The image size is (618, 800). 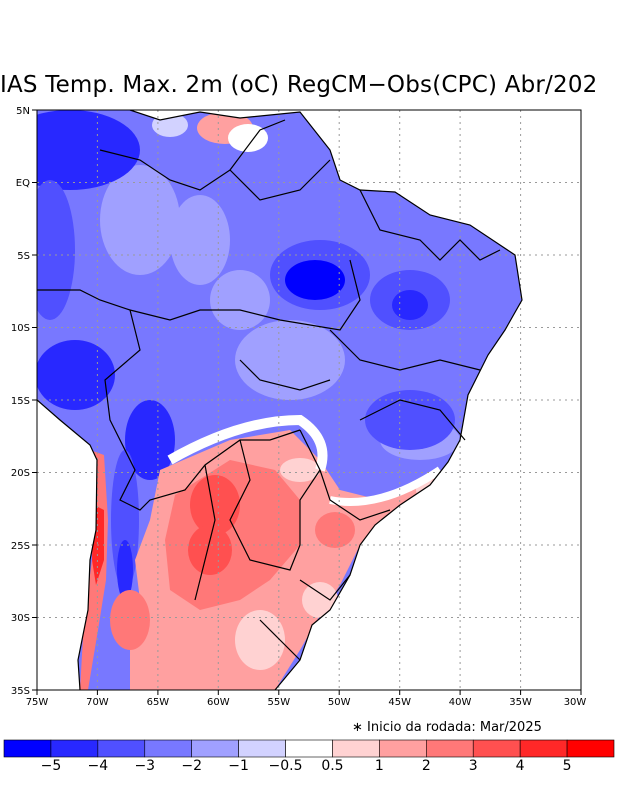 What do you see at coordinates (192, 766) in the screenshot?
I see `colorbar-label: −2` at bounding box center [192, 766].